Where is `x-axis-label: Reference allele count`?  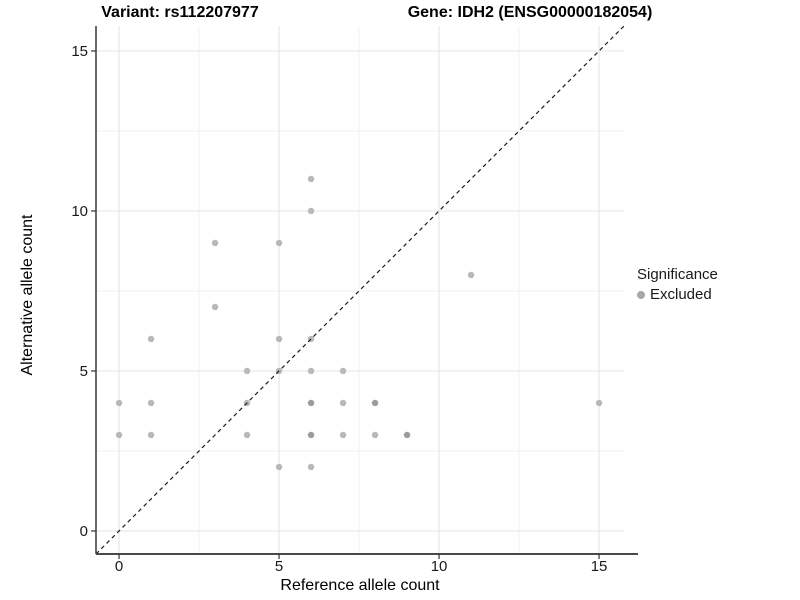 x-axis-label: Reference allele count is located at coordinates (360, 585).